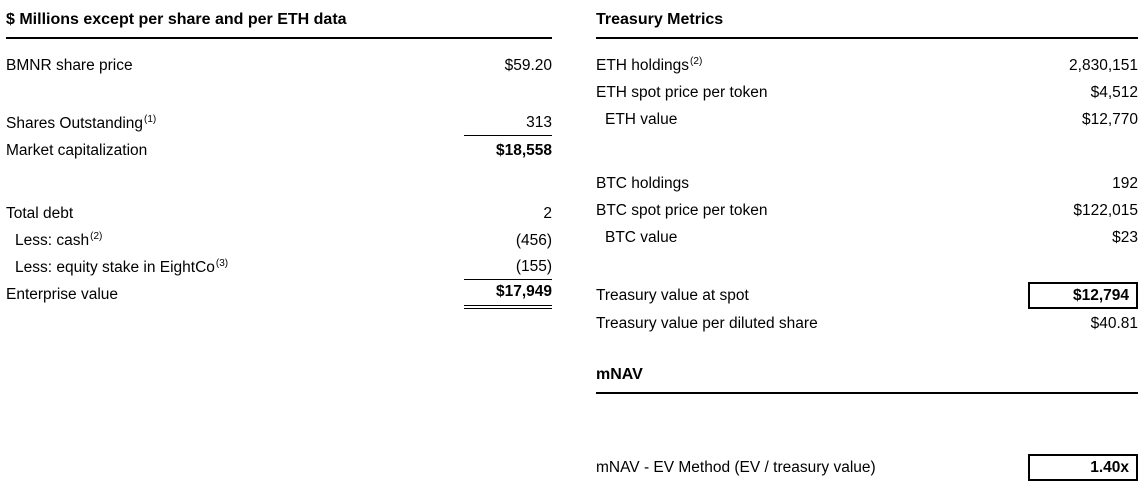 This screenshot has height=502, width=1141. What do you see at coordinates (707, 323) in the screenshot?
I see `treasury-value-per-diluted-share-label: Treasury value per diluted share` at bounding box center [707, 323].